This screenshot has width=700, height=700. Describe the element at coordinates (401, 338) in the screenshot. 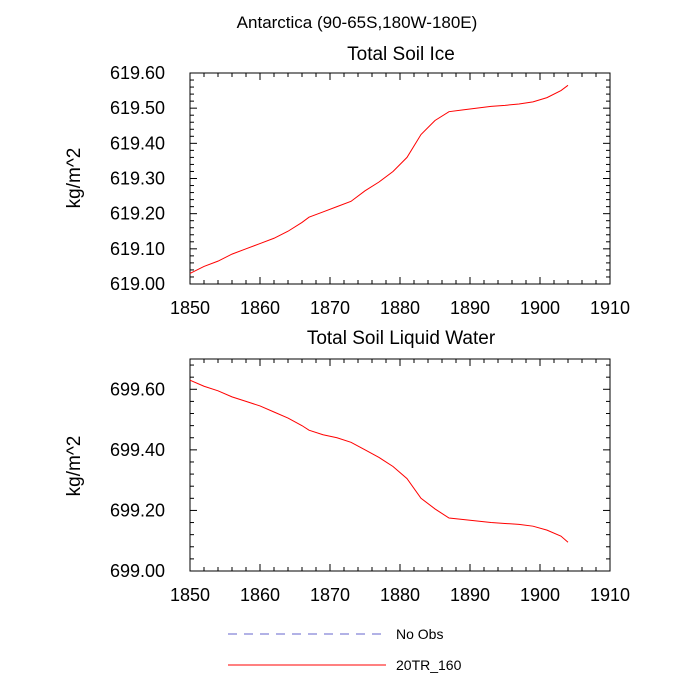

I see `panel-title: Total Soil Liquid Water` at that location.